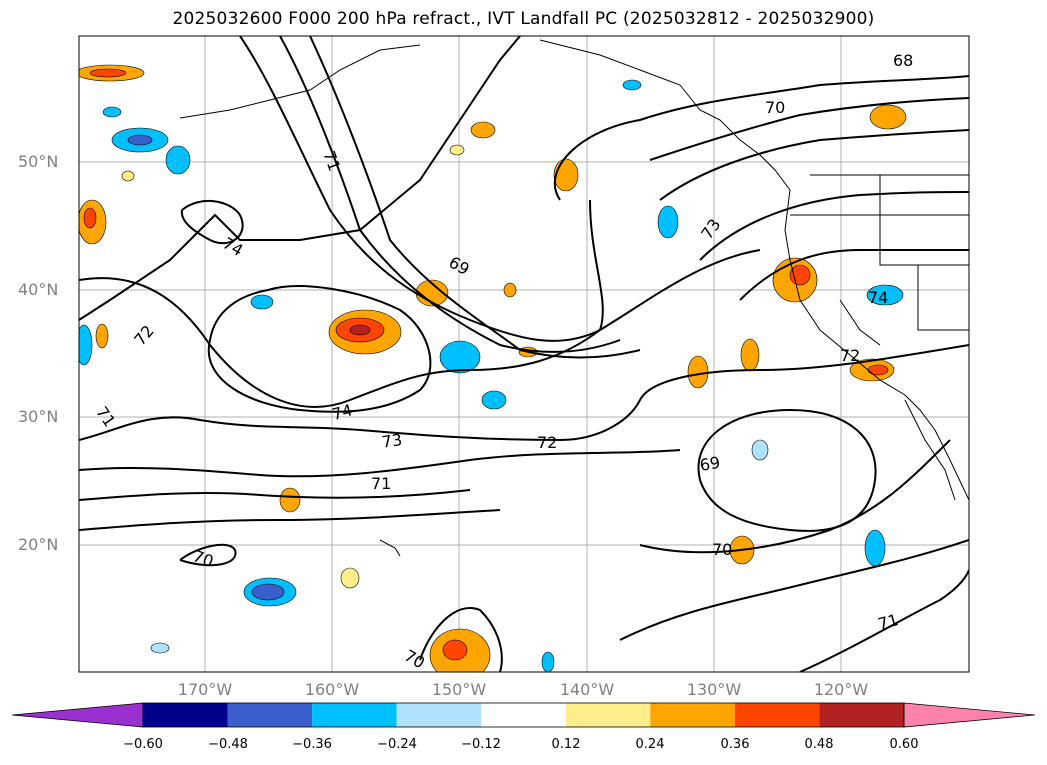  Describe the element at coordinates (566, 744) in the screenshot. I see `colorbar-tick: 0.12` at that location.